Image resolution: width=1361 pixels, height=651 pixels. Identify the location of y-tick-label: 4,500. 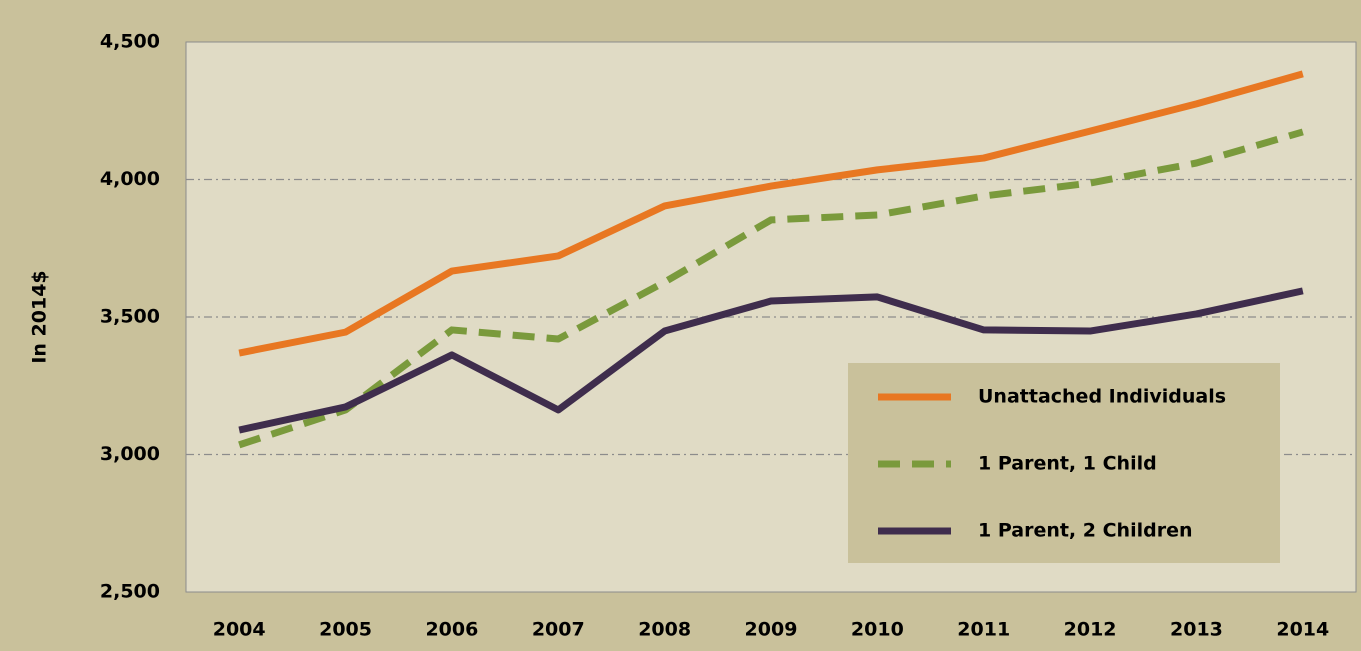
(130, 42).